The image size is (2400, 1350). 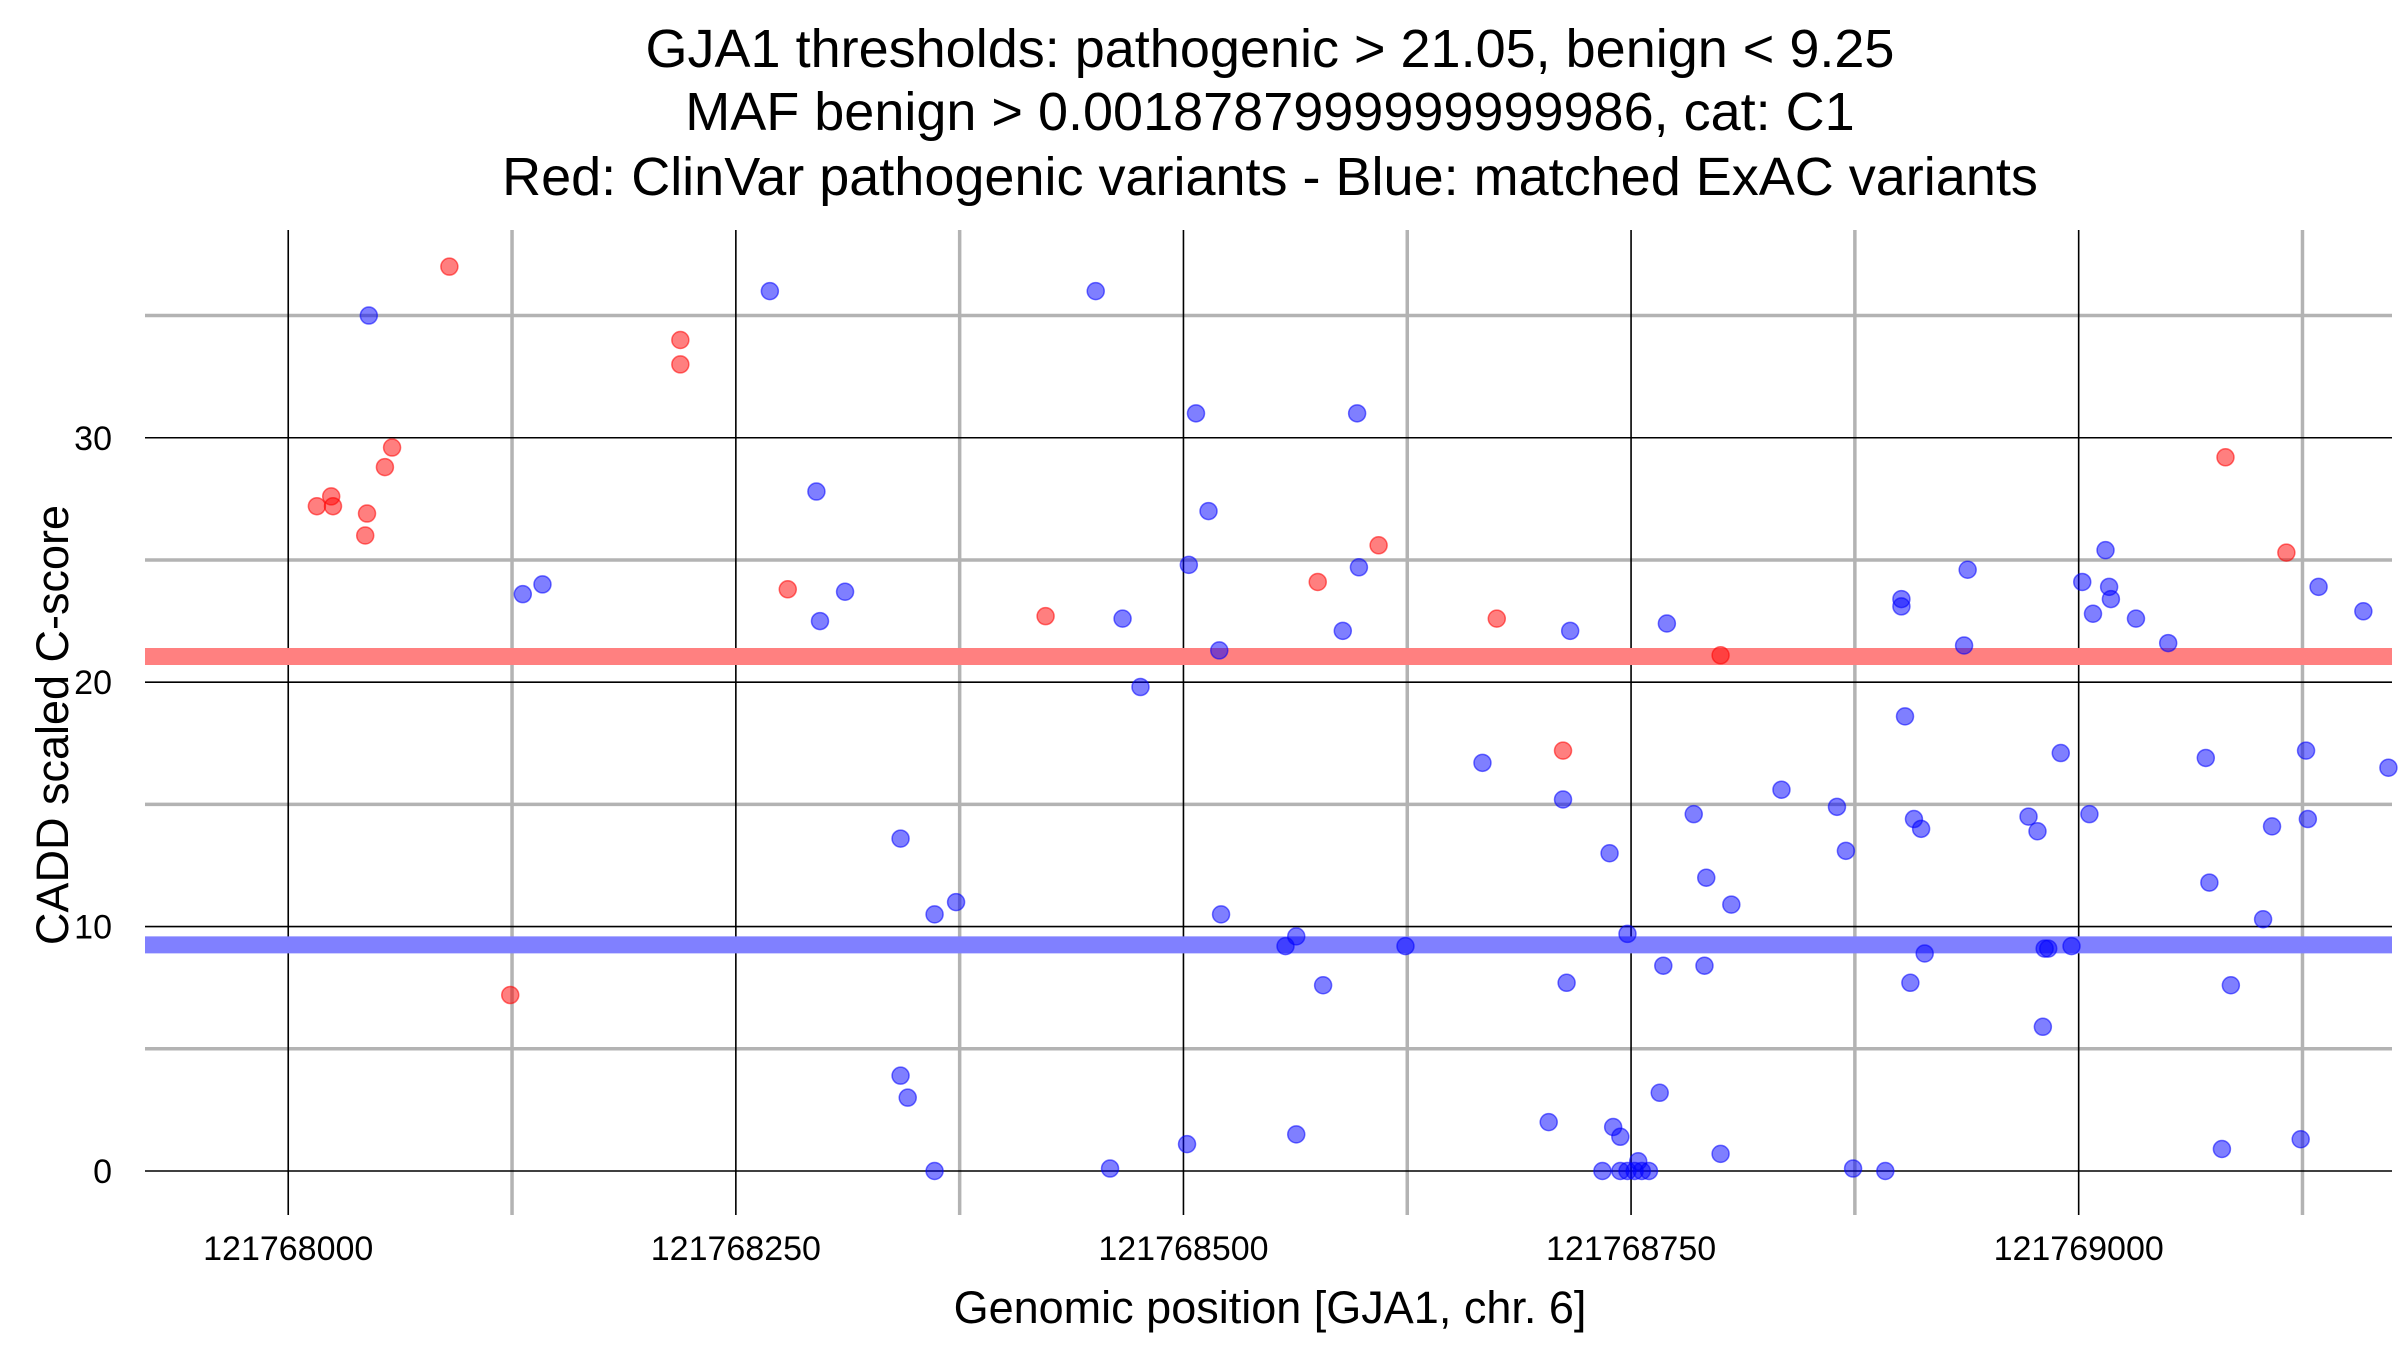 I want to click on x-tick-label: 121769000, so click(x=2079, y=1249).